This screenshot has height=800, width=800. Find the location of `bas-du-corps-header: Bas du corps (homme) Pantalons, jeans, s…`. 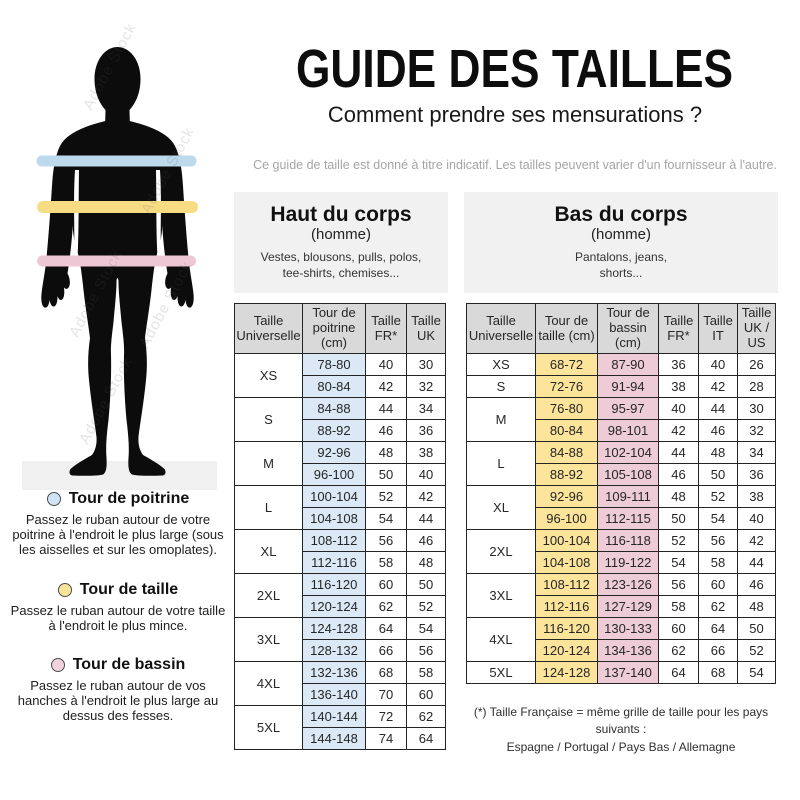

bas-du-corps-header: Bas du corps (homme) Pantalons, jeans, s… is located at coordinates (621, 242).